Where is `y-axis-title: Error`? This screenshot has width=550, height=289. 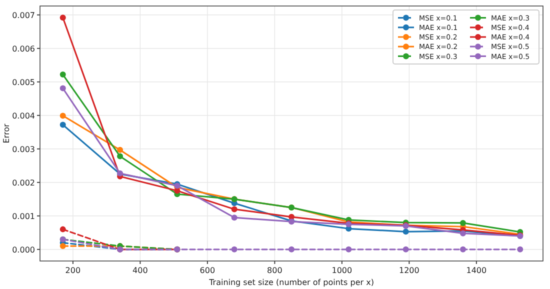 y-axis-title: Error is located at coordinates (6, 133).